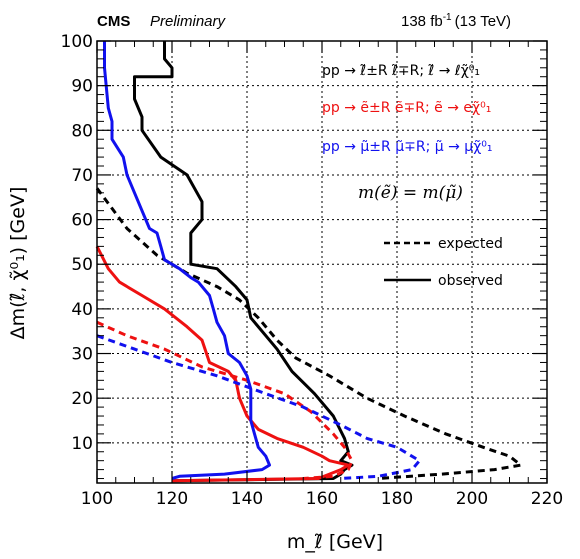 The width and height of the screenshot is (580, 559). What do you see at coordinates (77, 42) in the screenshot?
I see `y-tick-label: 100` at bounding box center [77, 42].